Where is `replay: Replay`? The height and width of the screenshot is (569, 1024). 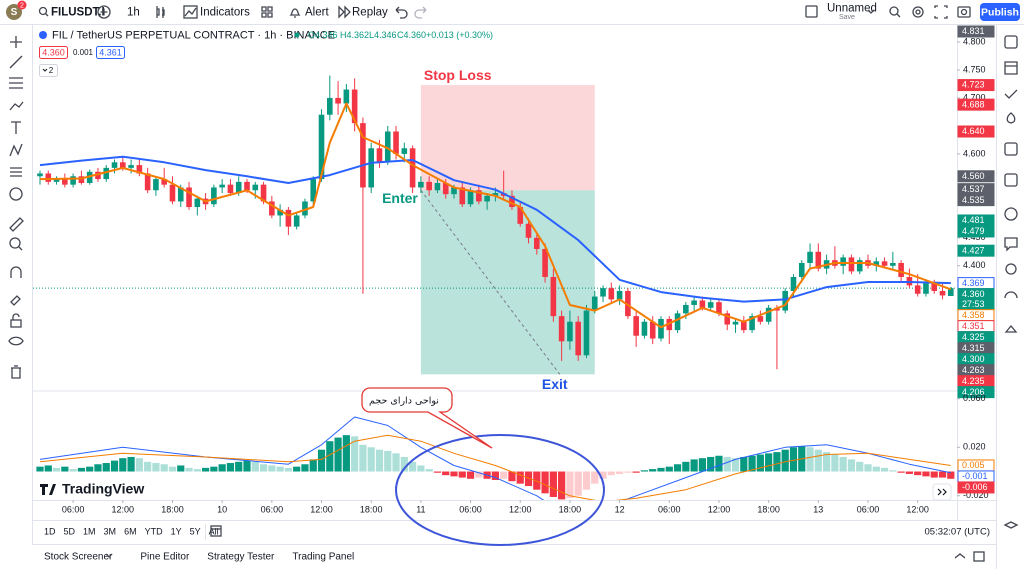 replay: Replay is located at coordinates (370, 13).